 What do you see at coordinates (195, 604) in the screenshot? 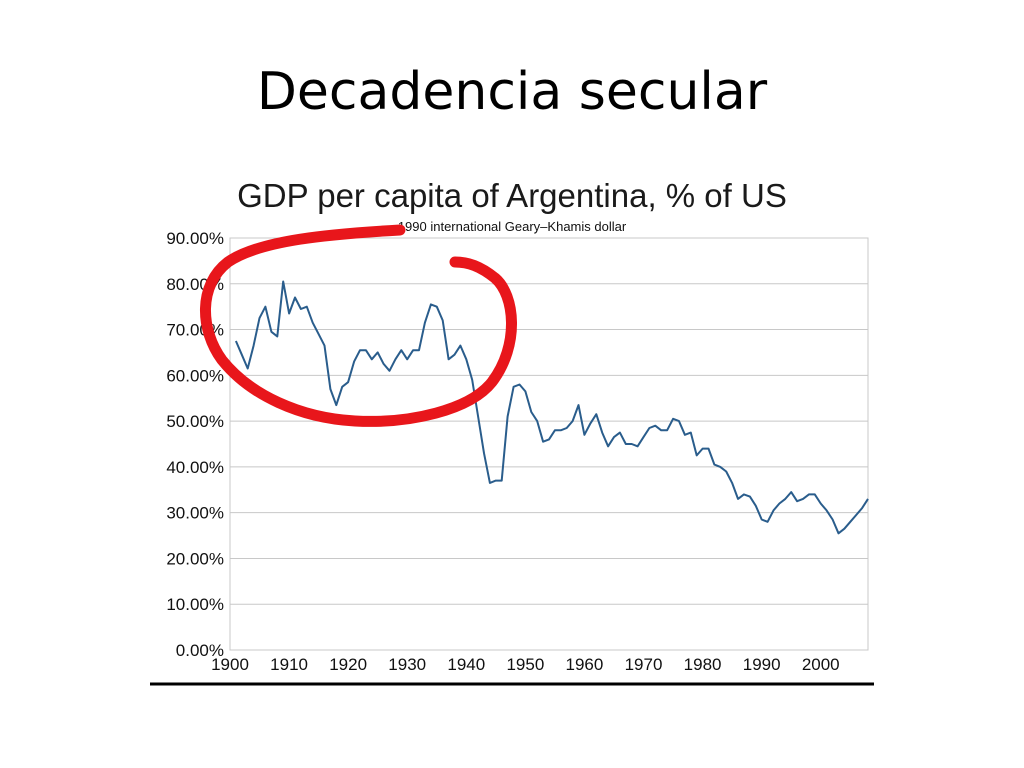
I see `y-tick-label: 10.00%` at bounding box center [195, 604].